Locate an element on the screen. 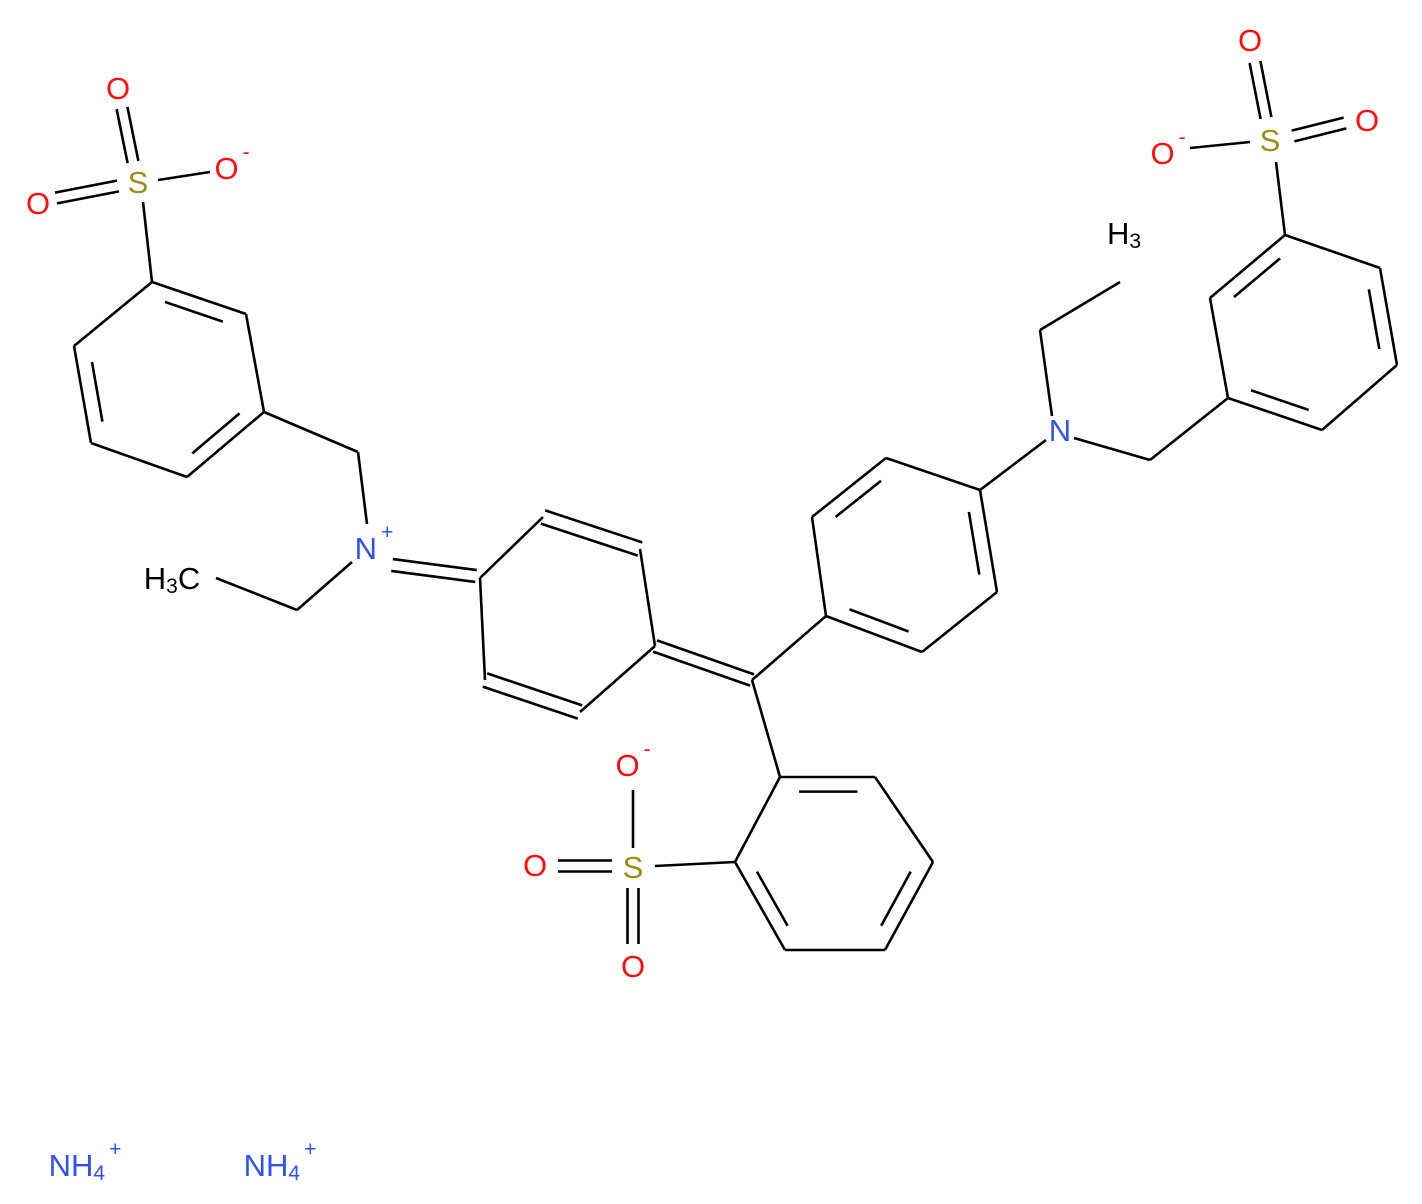  atom-label: N is located at coordinates (1060, 430).